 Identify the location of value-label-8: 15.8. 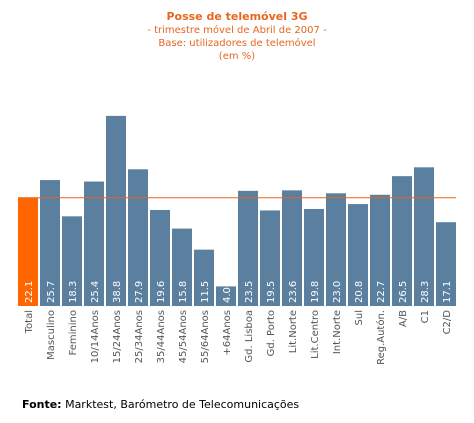
(183, 292).